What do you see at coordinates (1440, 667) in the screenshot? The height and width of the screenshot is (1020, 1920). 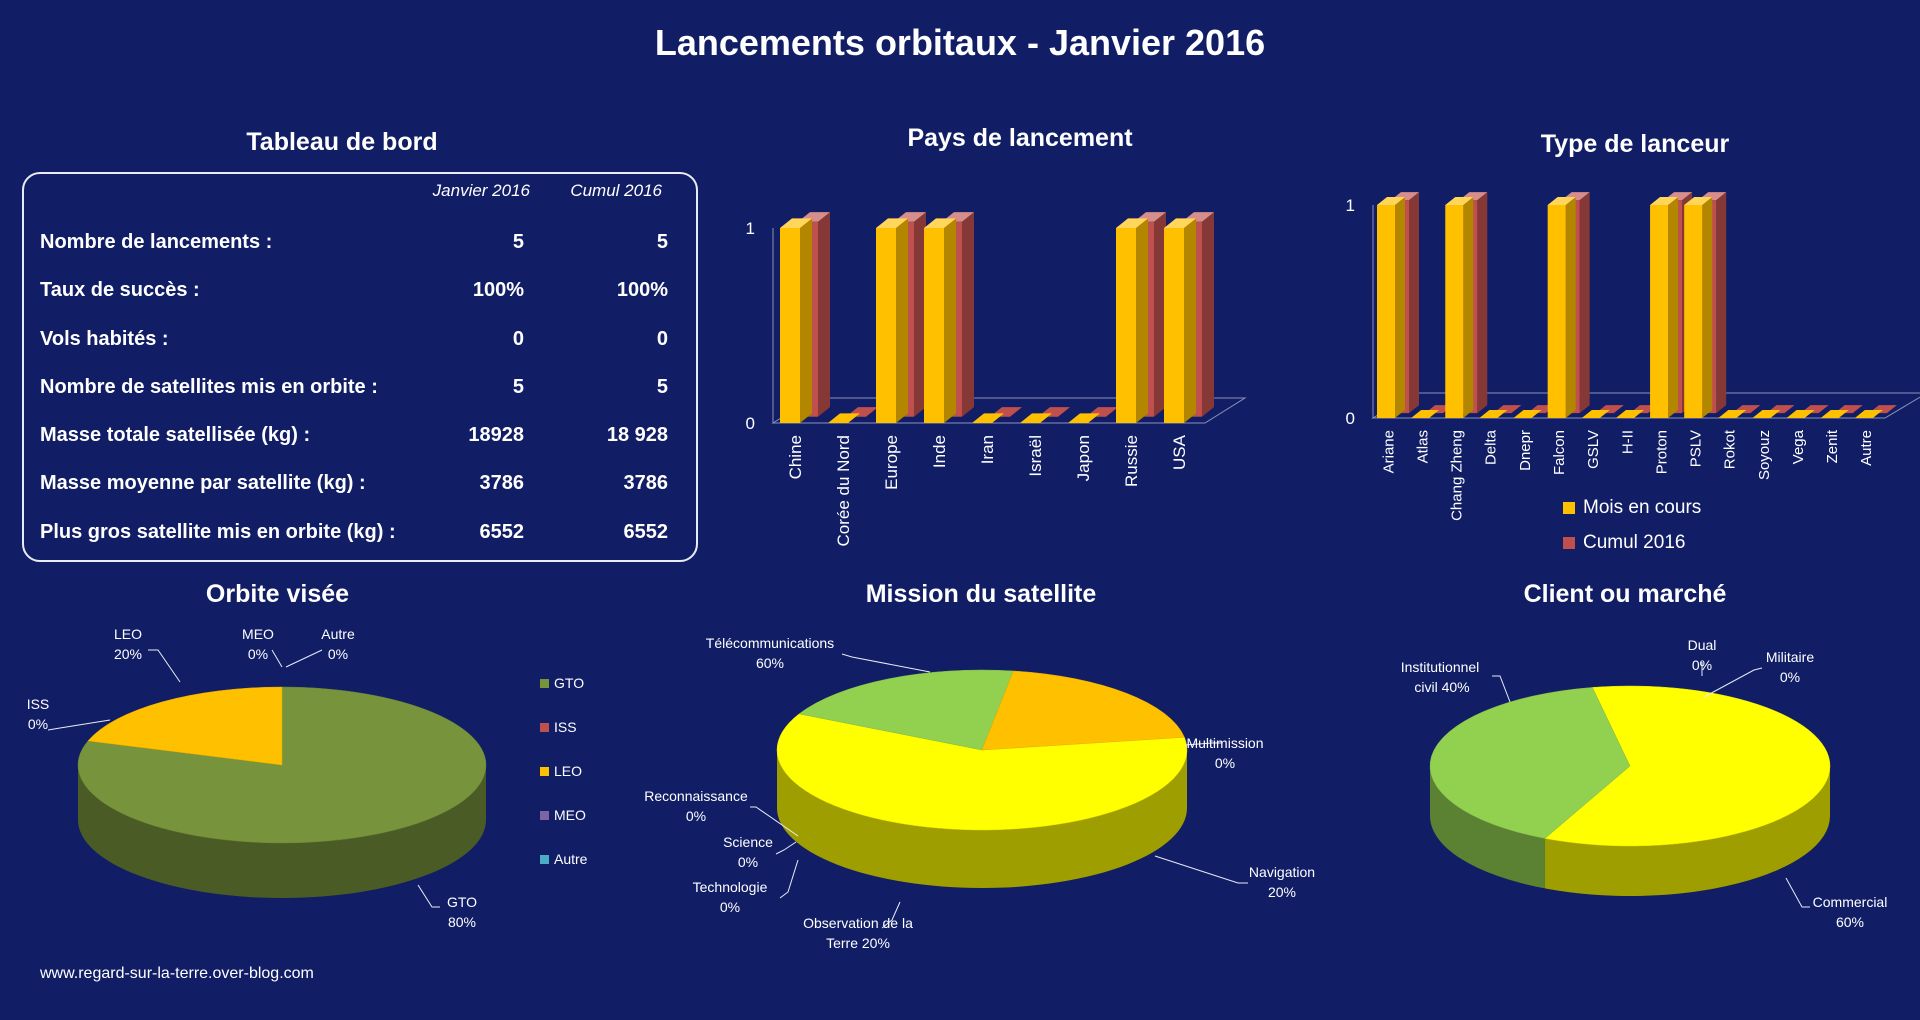 I see `slice-label: Institutionnel` at bounding box center [1440, 667].